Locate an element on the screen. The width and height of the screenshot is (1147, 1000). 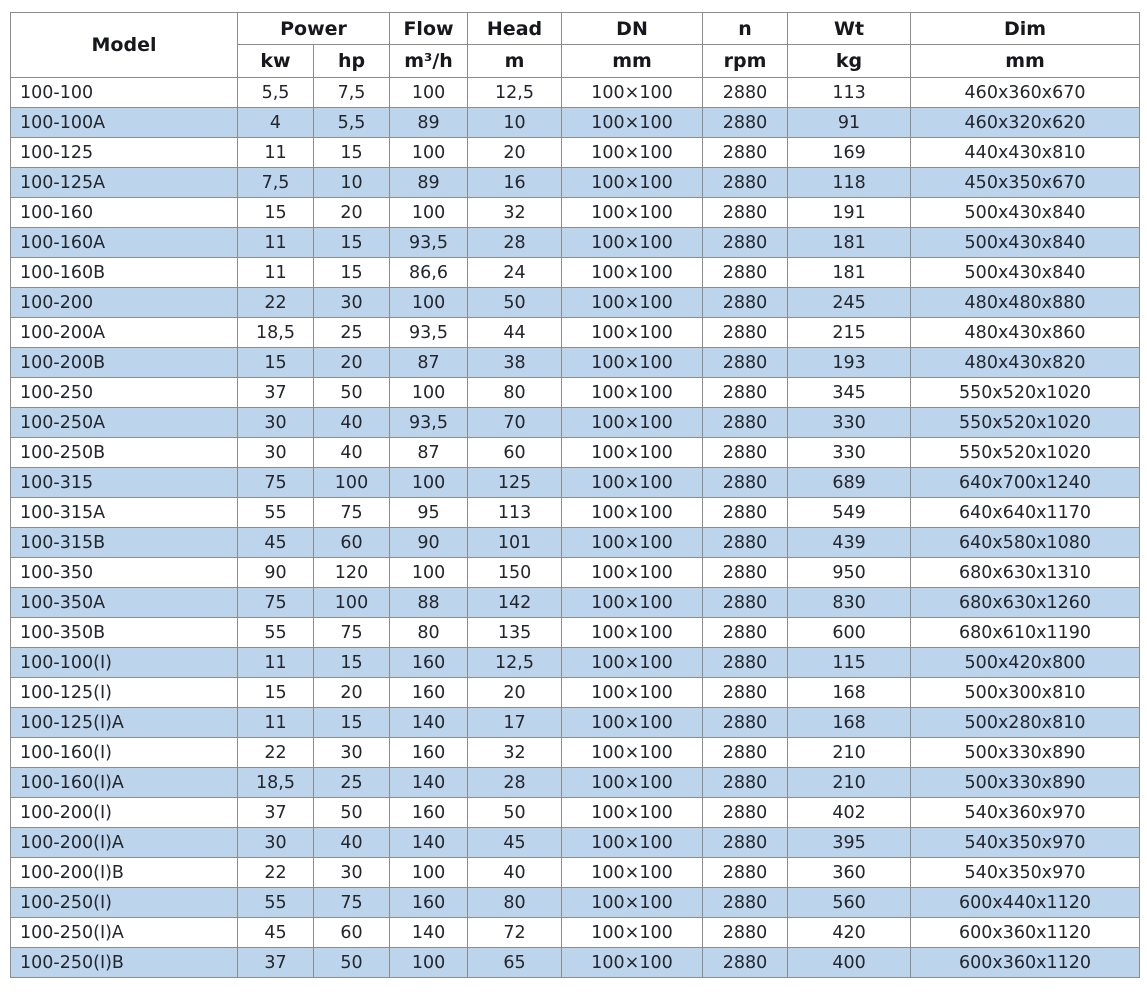
cell-head: 12,5 is located at coordinates (515, 92).